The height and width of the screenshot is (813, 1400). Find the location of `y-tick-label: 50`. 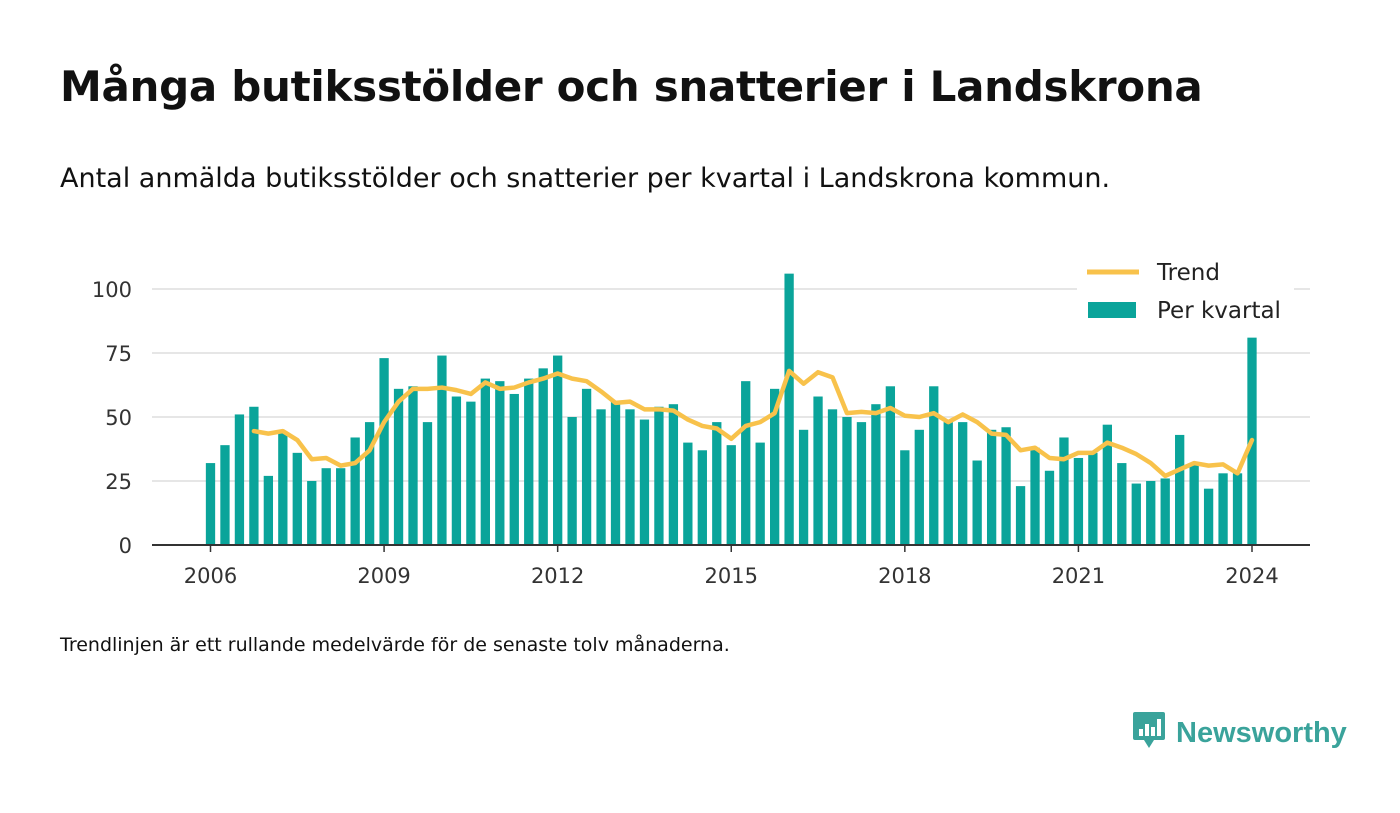

y-tick-label: 50 is located at coordinates (118, 418).